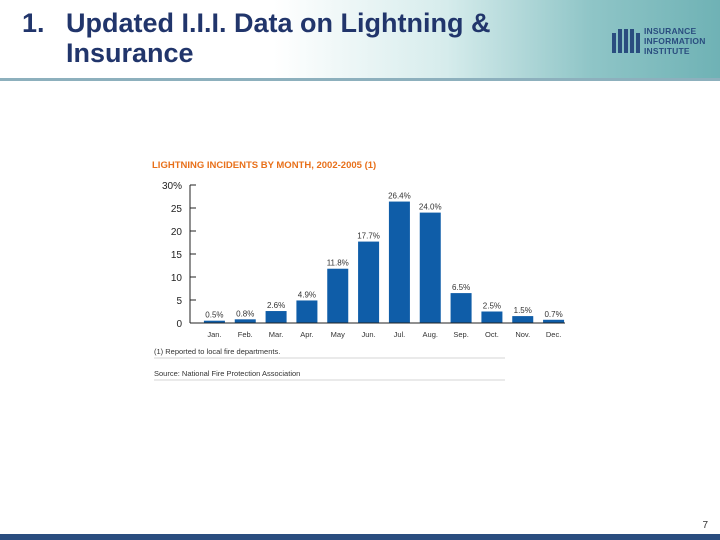 The height and width of the screenshot is (540, 720). Describe the element at coordinates (461, 308) in the screenshot. I see `bar-sep` at that location.